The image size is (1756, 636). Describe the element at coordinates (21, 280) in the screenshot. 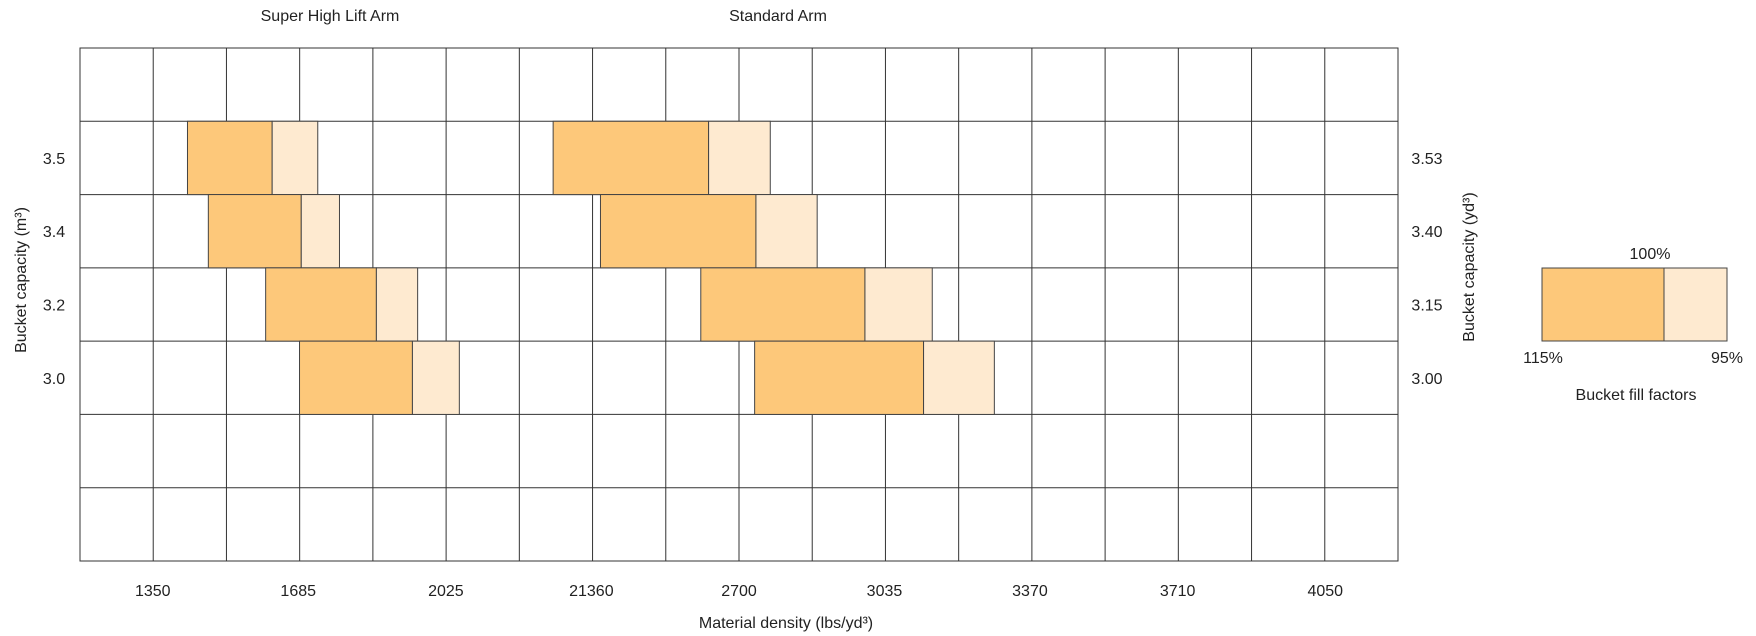

I see `y-axis-label-left: Bucket capacity (m³)` at that location.